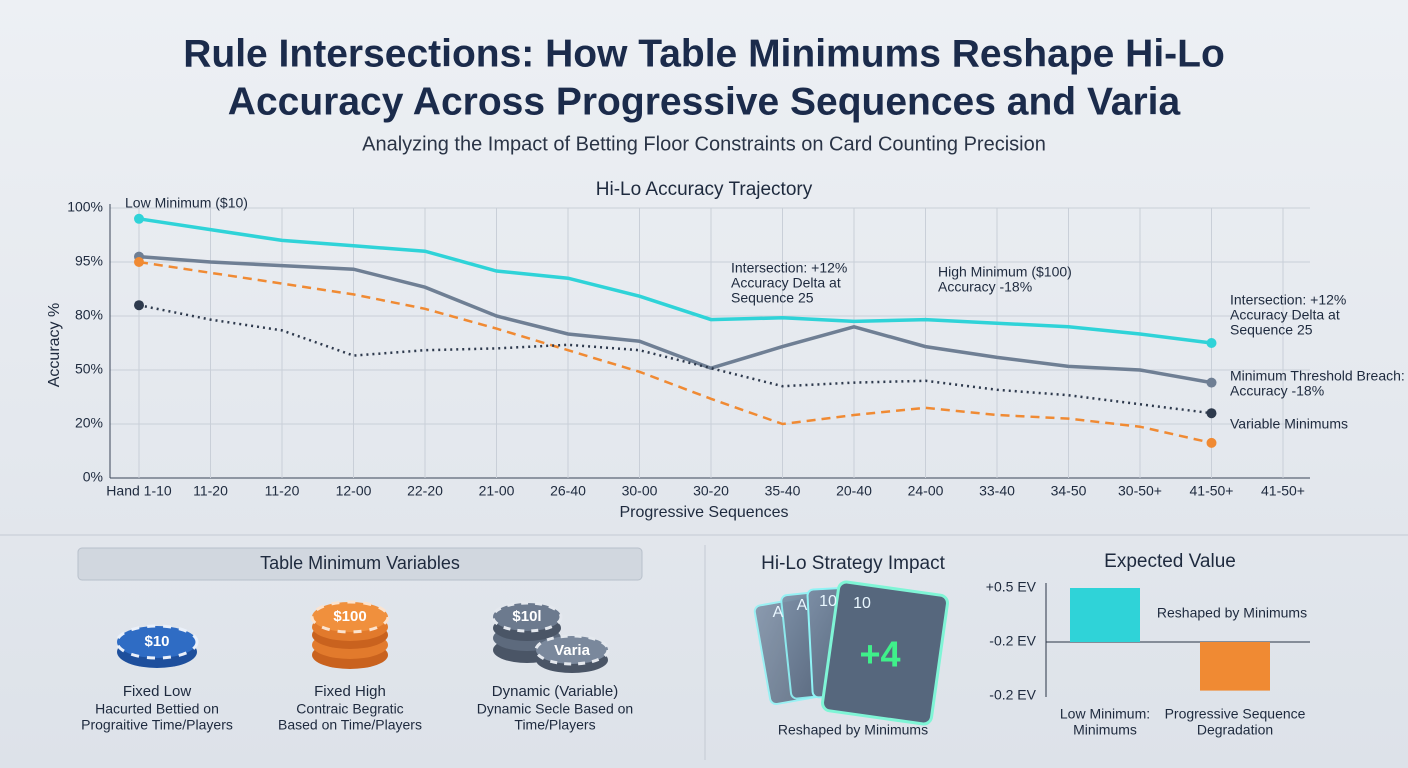 The image size is (1408, 768). Describe the element at coordinates (497, 491) in the screenshot. I see `x-tick-label: 21-00` at that location.